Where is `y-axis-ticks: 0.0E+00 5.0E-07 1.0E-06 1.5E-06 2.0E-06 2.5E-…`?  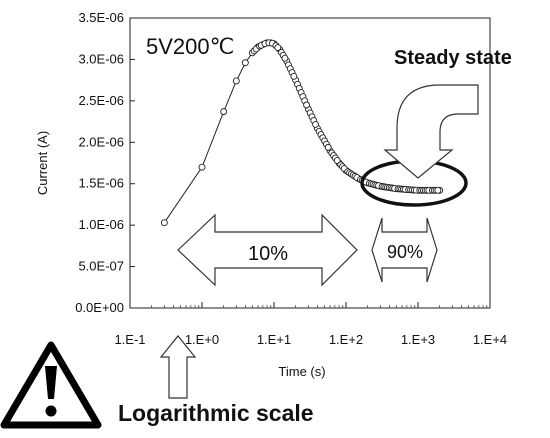
y-axis-ticks: 0.0E+00 5.0E-07 1.0E-06 1.5E-06 2.0E-06 2.5E-… is located at coordinates (105, 162).